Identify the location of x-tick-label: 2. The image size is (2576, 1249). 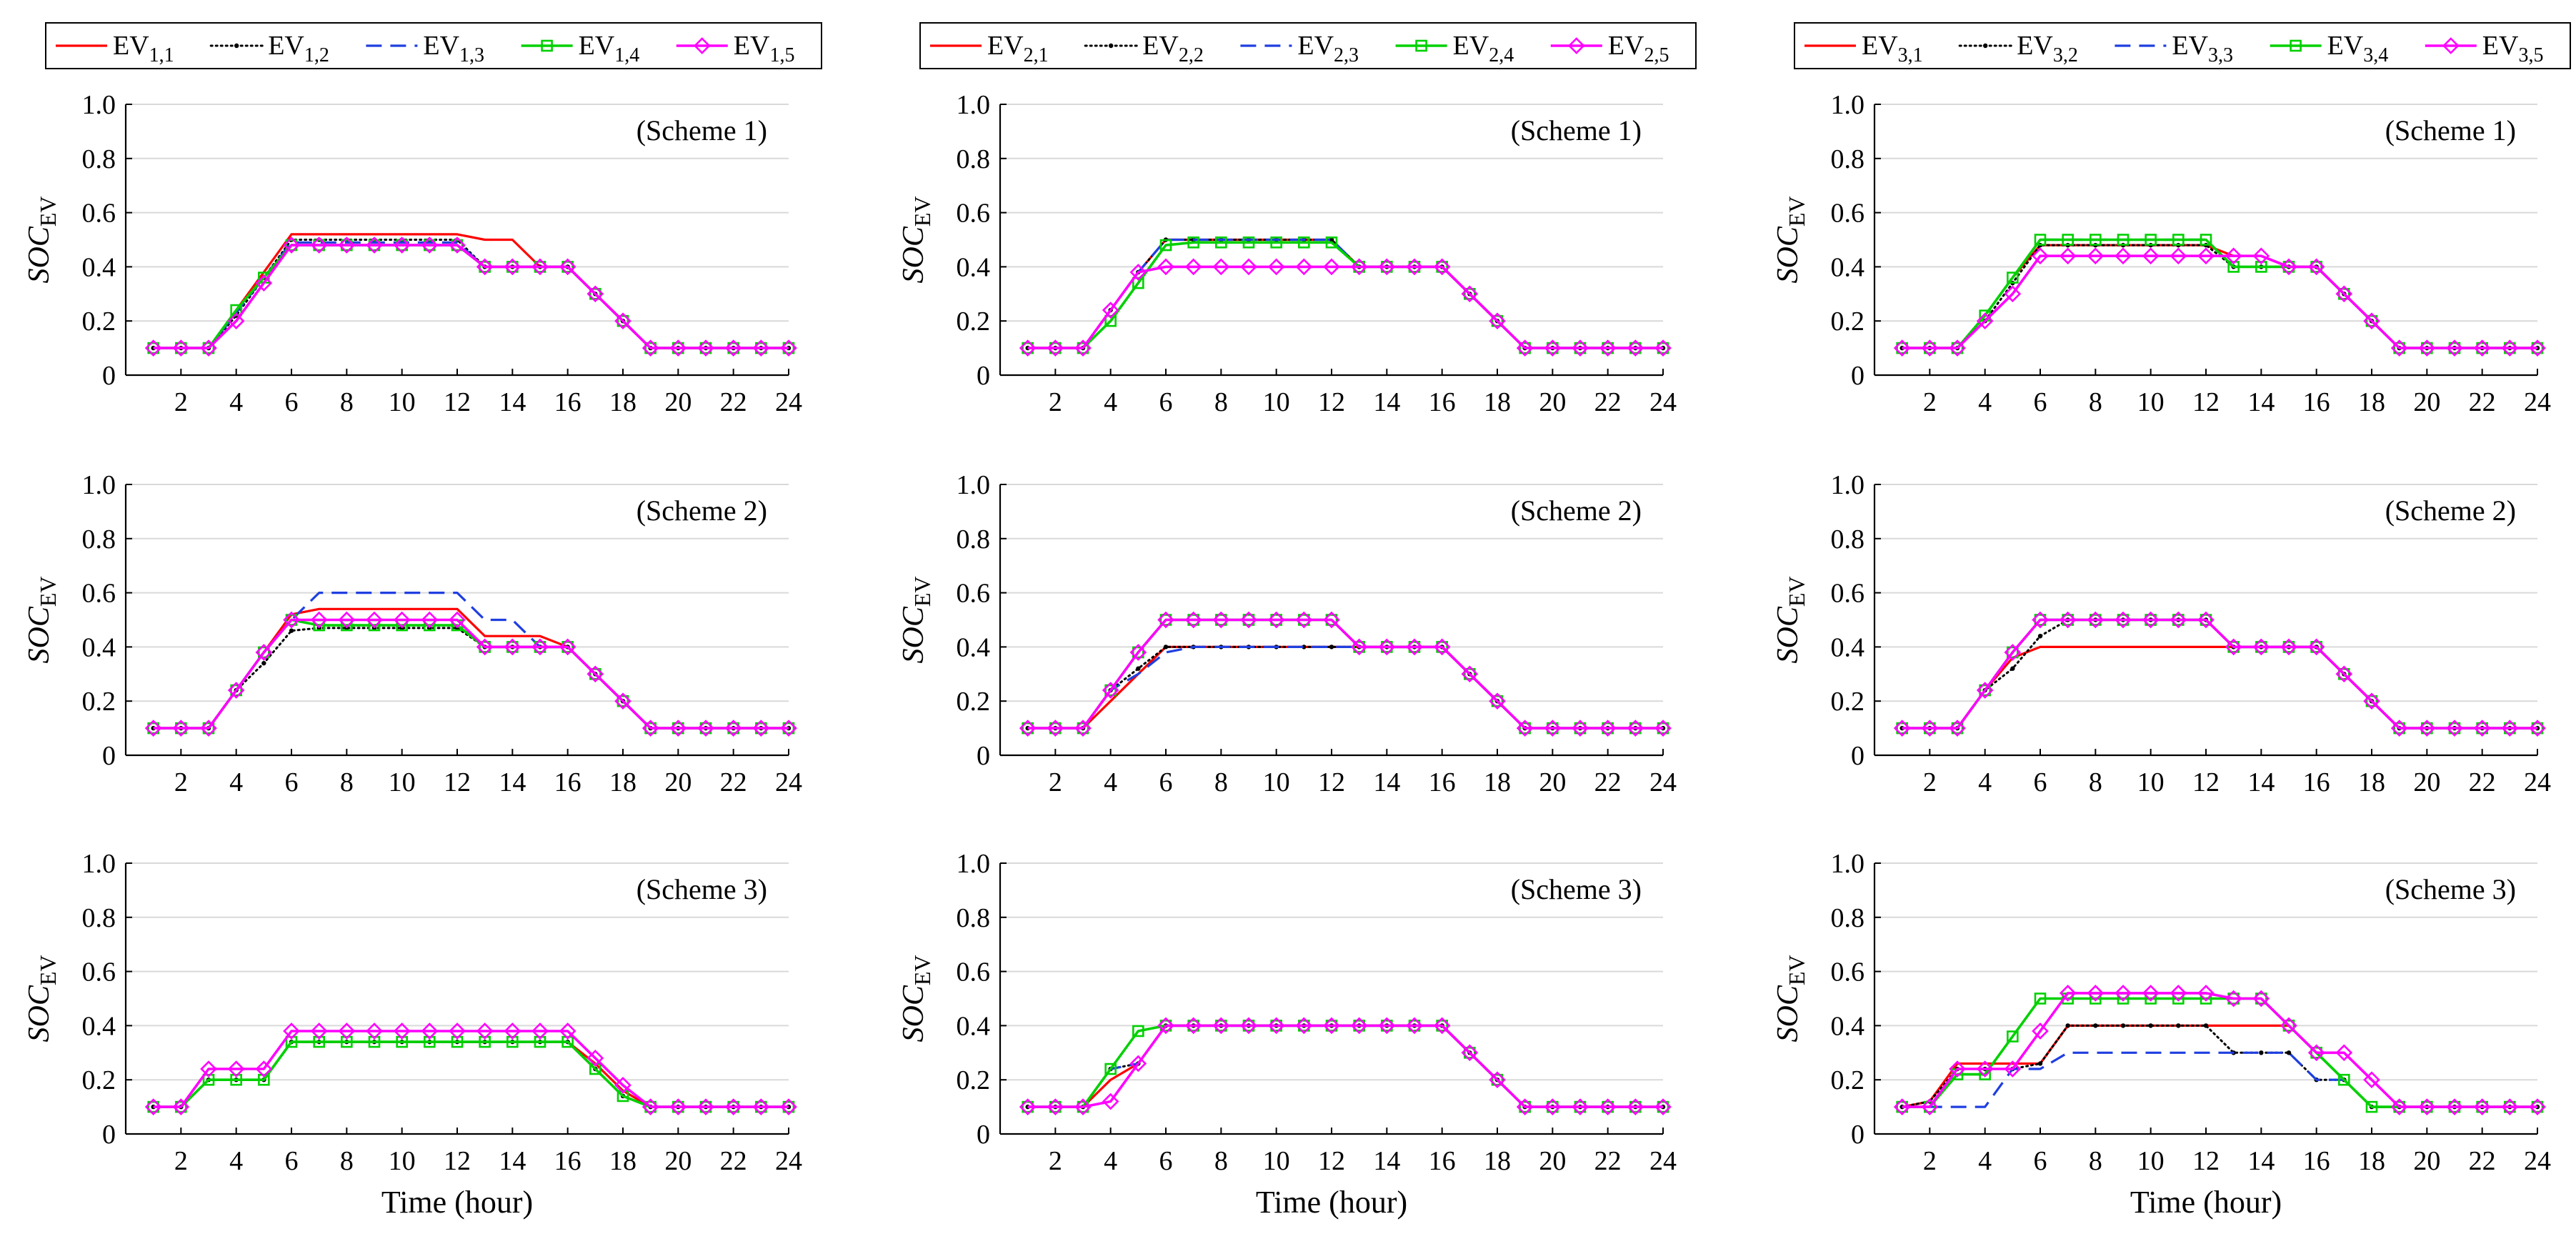
(1056, 402).